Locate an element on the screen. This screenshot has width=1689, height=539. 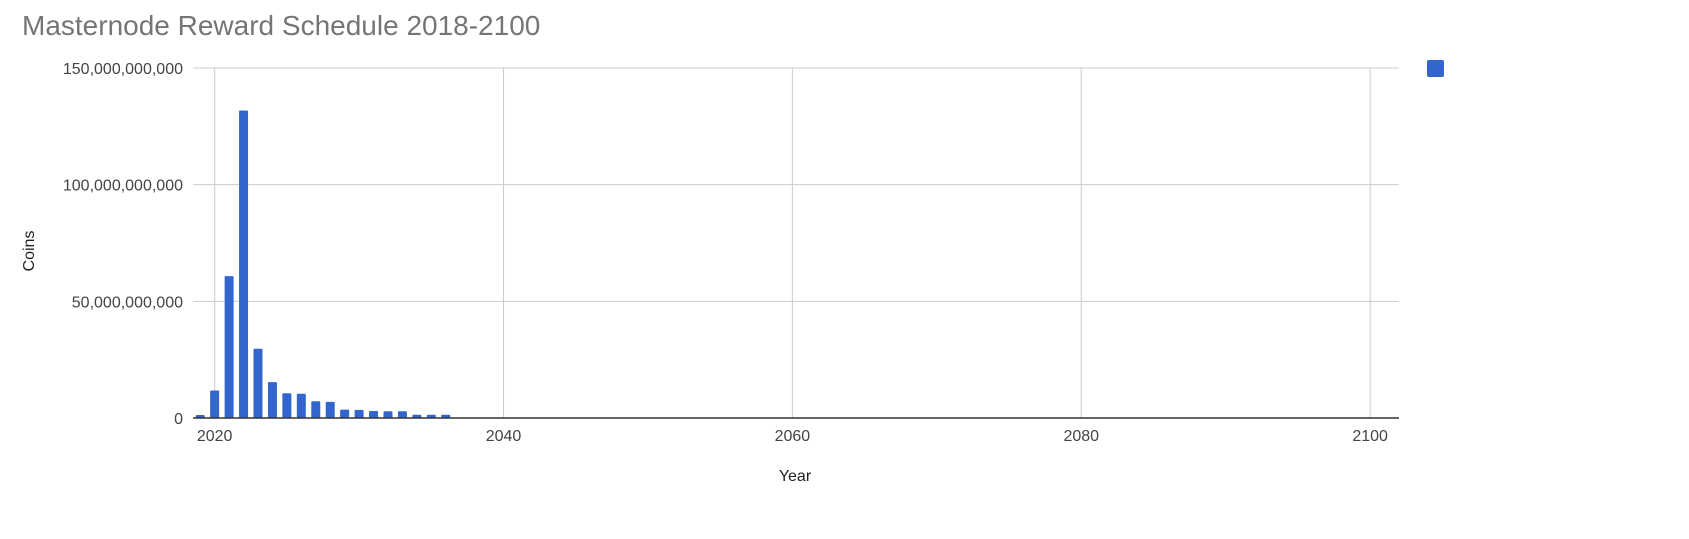
legend is located at coordinates (1435, 68).